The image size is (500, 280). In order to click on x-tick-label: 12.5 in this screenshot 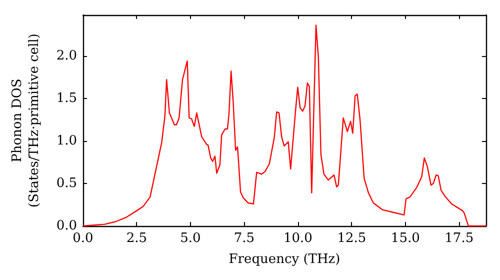, I will do `click(351, 238)`.